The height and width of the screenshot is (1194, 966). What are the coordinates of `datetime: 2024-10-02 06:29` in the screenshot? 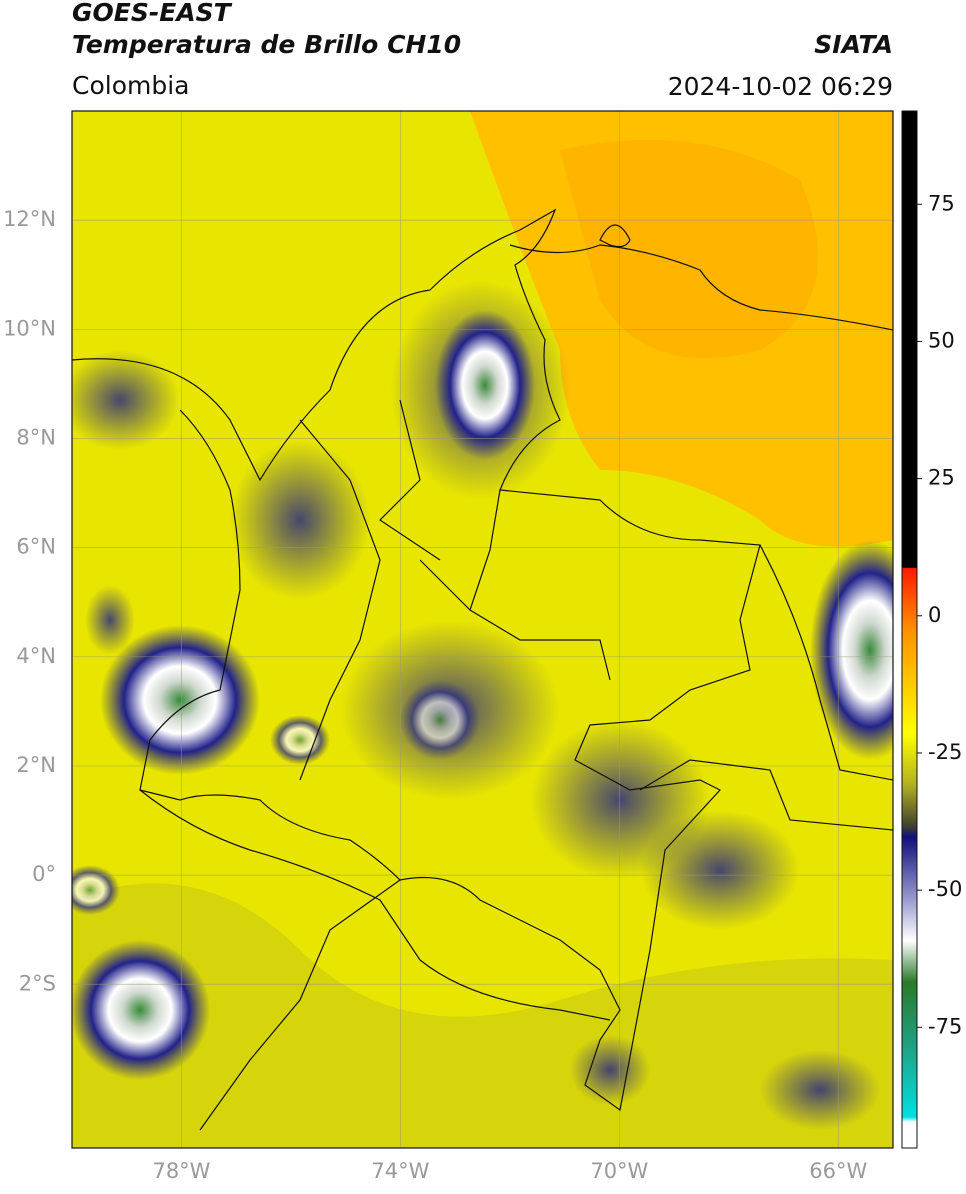 It's located at (780, 86).